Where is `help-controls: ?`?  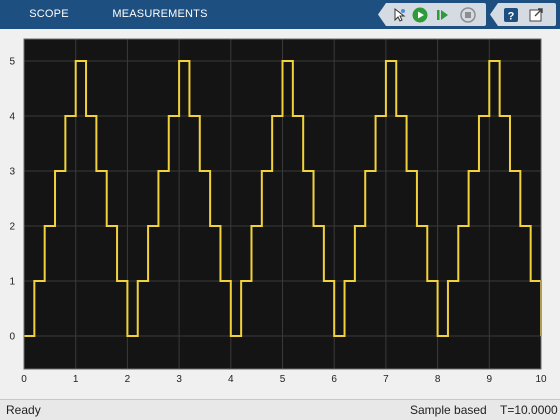 help-controls: ? is located at coordinates (523, 14).